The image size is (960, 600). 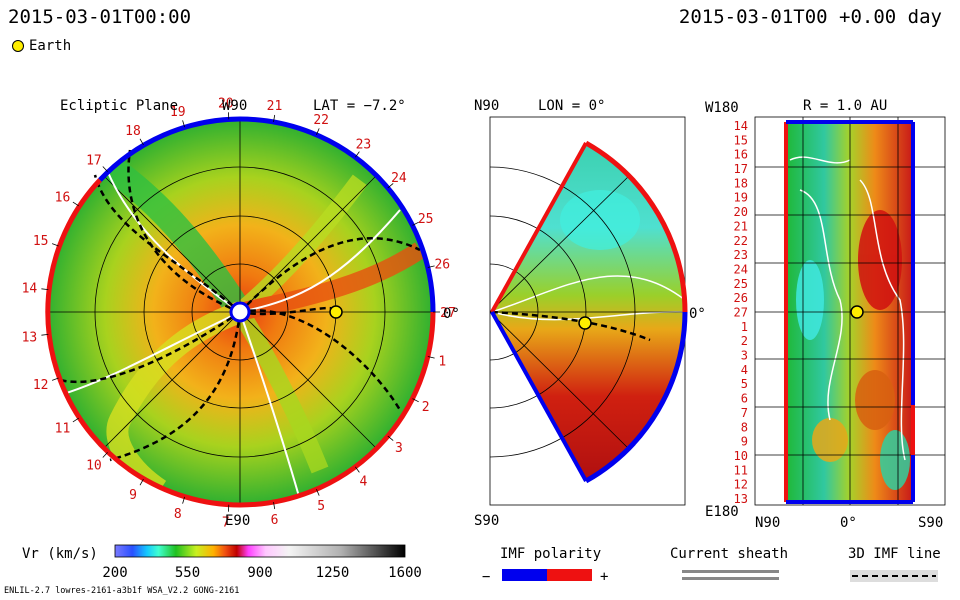 I want to click on imf-polarity-plus: +, so click(x=604, y=577).